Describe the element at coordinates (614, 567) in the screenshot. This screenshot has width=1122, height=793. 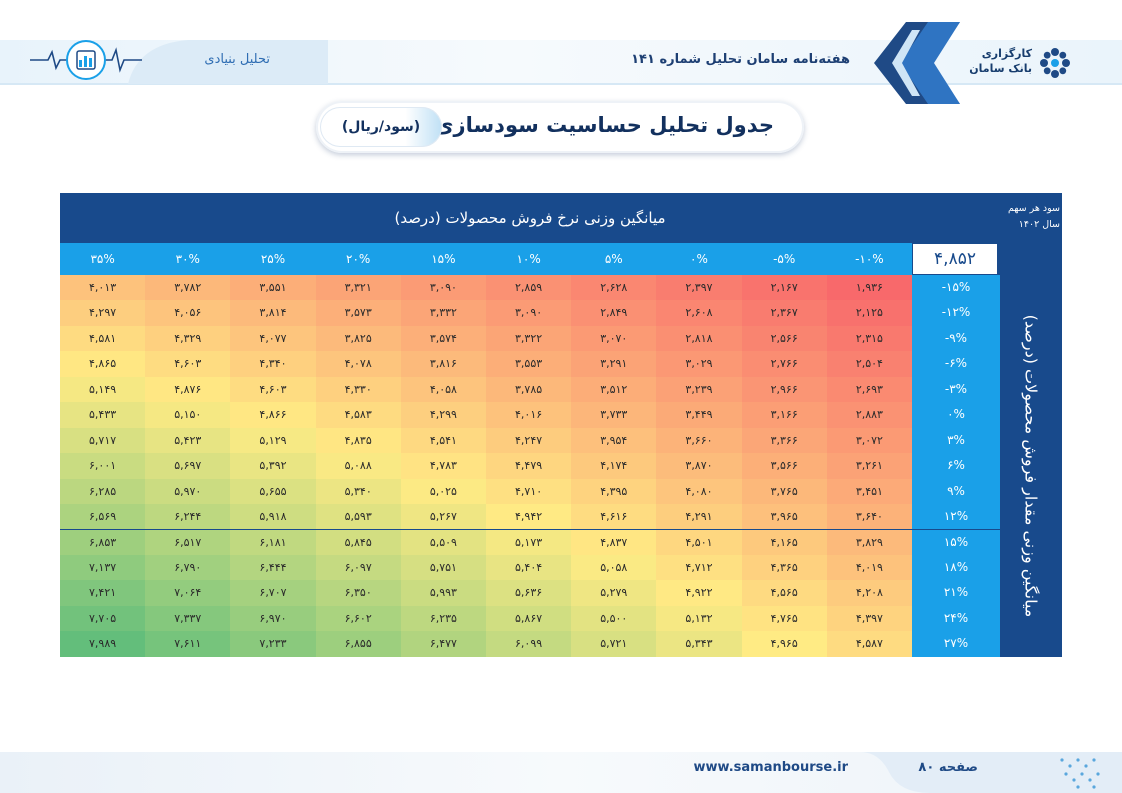
I see `table-cell: ۵,۰۵۸` at that location.